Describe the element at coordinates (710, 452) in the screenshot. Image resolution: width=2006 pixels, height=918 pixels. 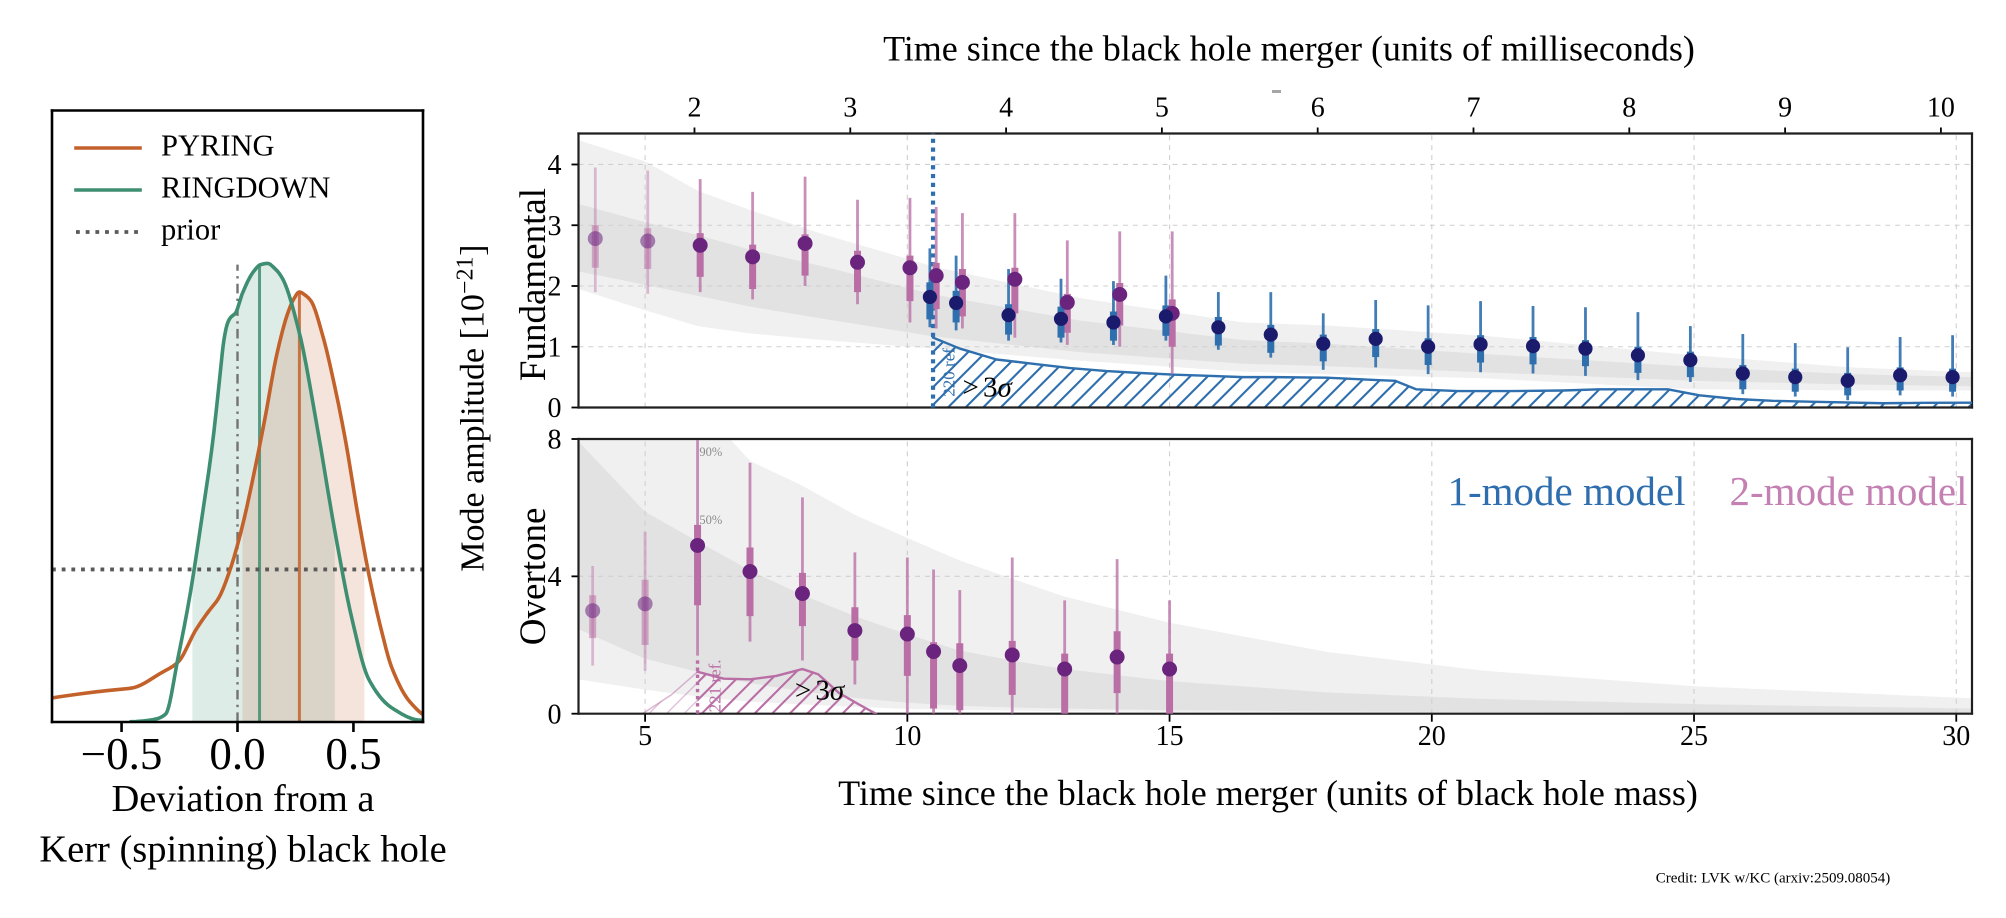
I see `svg-text: 90%` at that location.